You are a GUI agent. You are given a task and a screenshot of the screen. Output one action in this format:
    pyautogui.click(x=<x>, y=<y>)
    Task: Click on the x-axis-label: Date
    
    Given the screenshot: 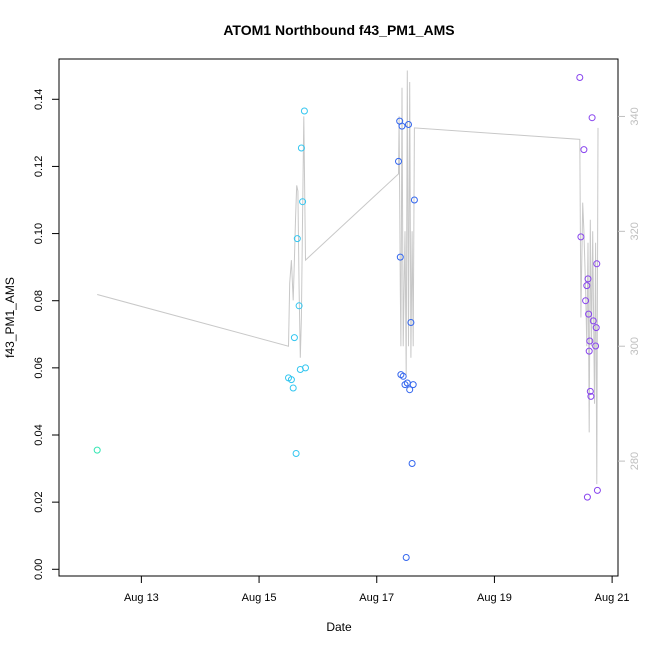 What is the action you would take?
    pyautogui.click(x=339, y=627)
    